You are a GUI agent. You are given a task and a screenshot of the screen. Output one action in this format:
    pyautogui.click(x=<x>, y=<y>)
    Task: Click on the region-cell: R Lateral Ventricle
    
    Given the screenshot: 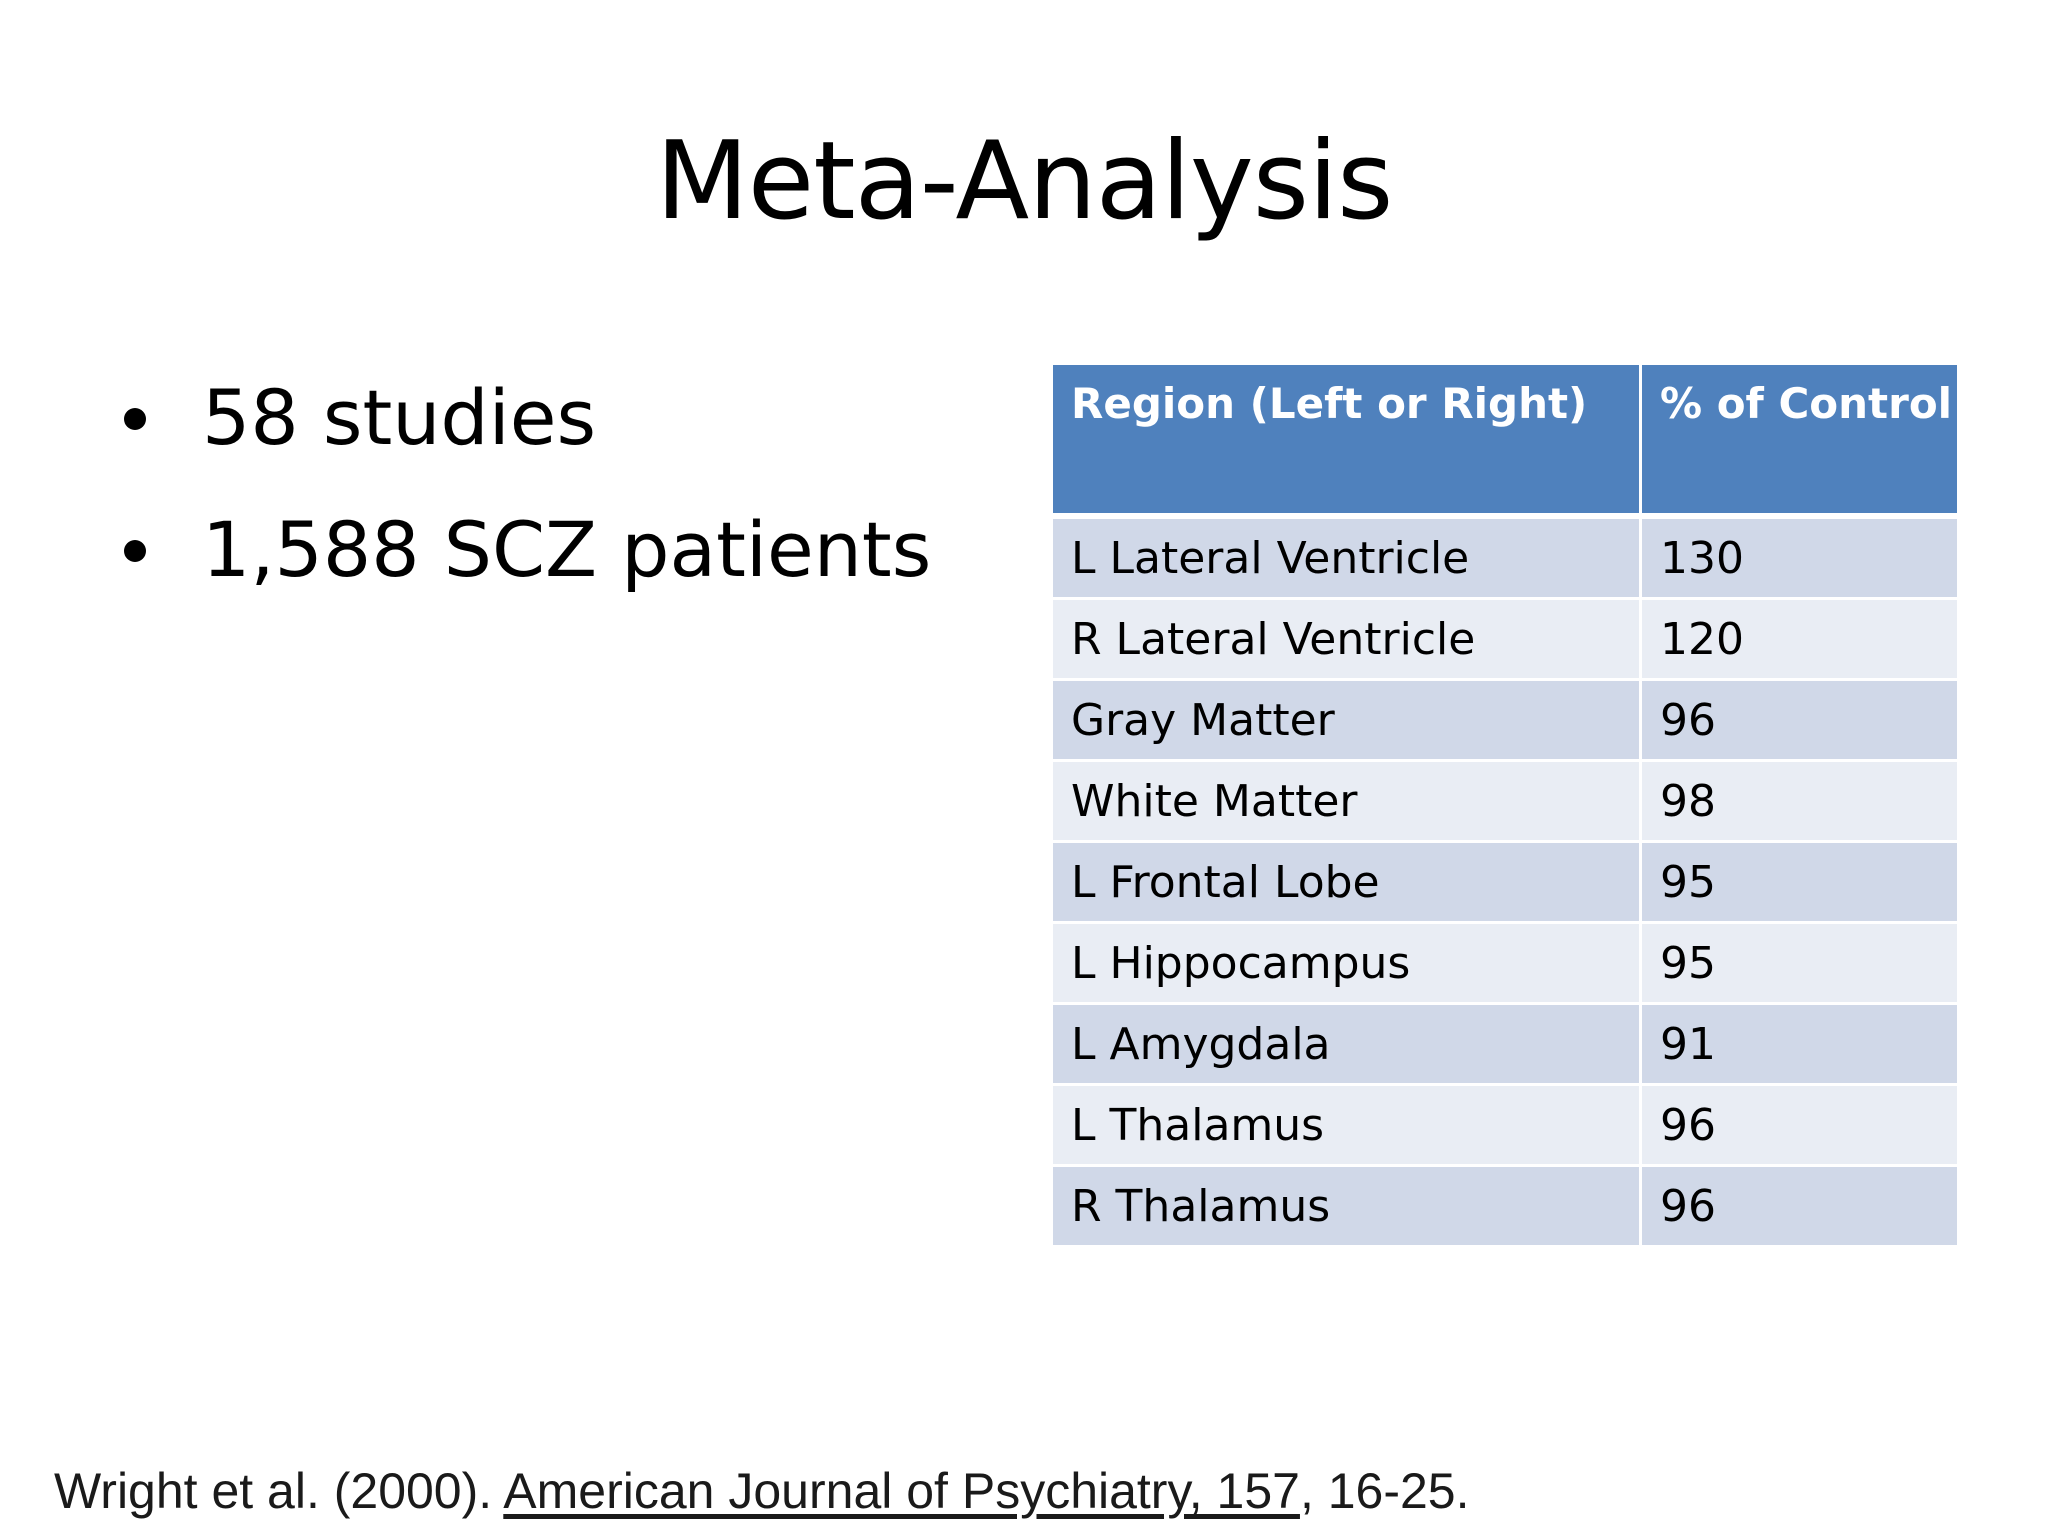 What is the action you would take?
    pyautogui.click(x=1346, y=639)
    